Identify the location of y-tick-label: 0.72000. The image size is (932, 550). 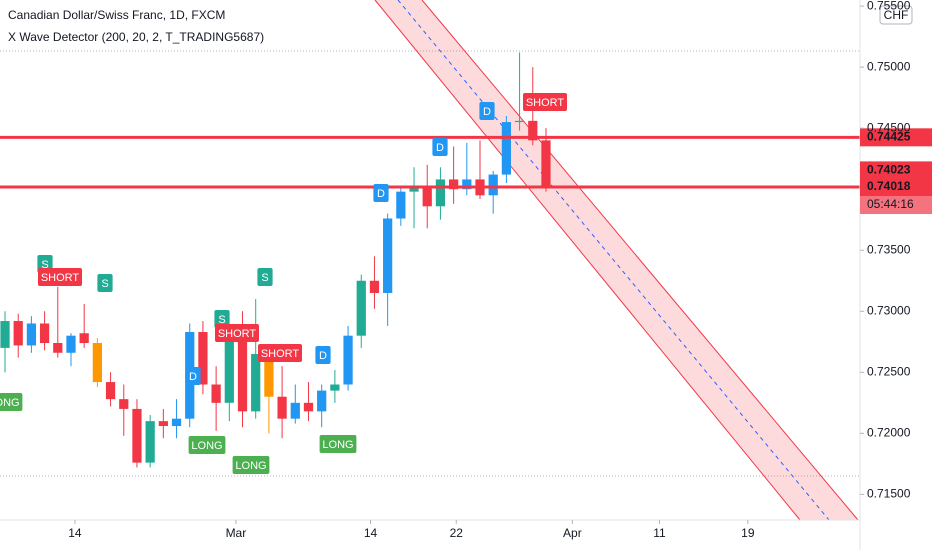
(889, 433).